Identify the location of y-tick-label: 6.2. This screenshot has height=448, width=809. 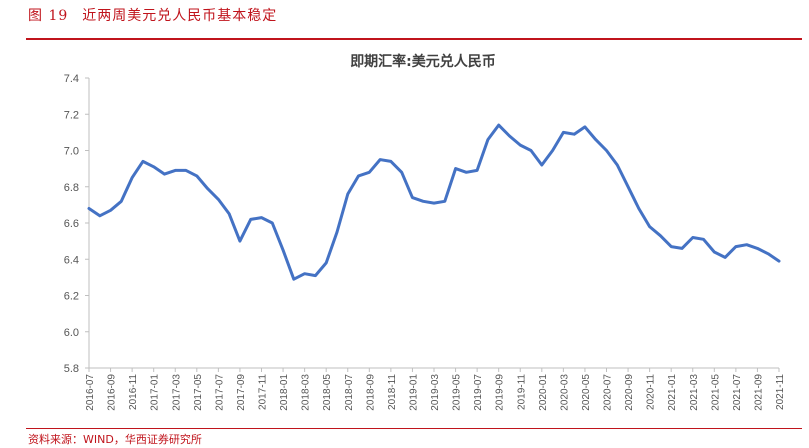
(71, 297).